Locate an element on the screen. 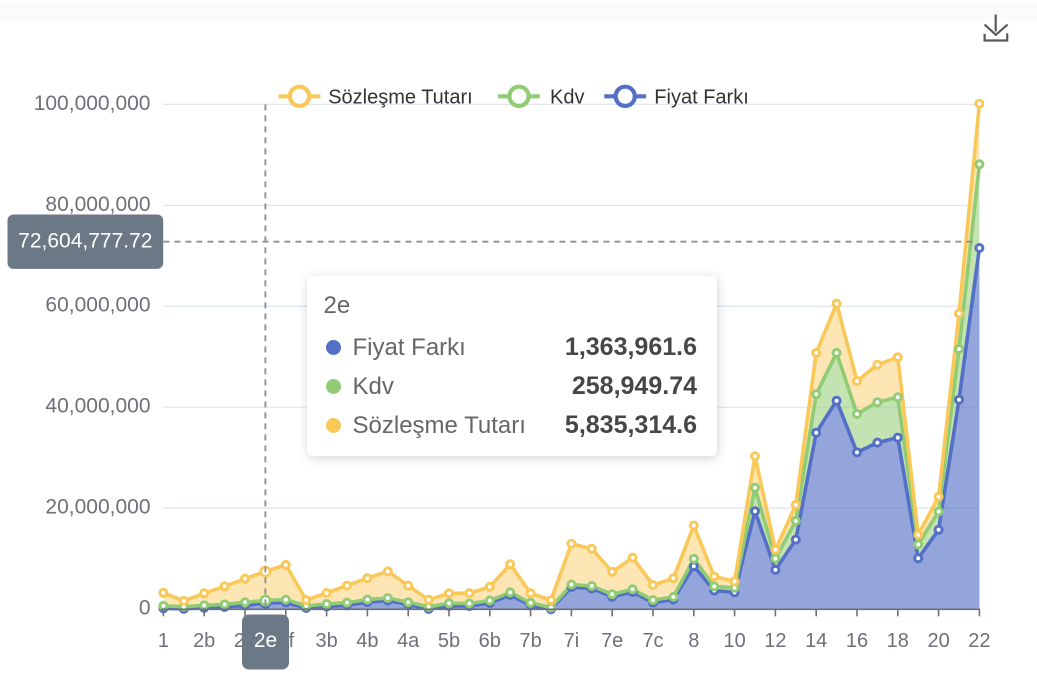 This screenshot has width=1037, height=690. svg-text: 72,604,777.72 is located at coordinates (85, 241).